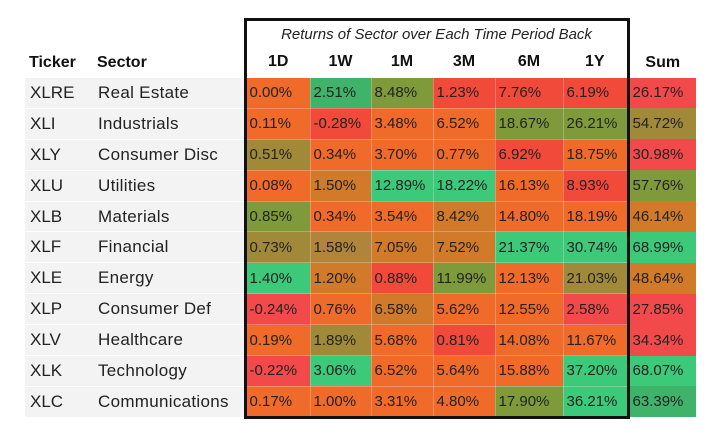 The height and width of the screenshot is (441, 719). I want to click on sum-cell: 57.76%, so click(662, 186).